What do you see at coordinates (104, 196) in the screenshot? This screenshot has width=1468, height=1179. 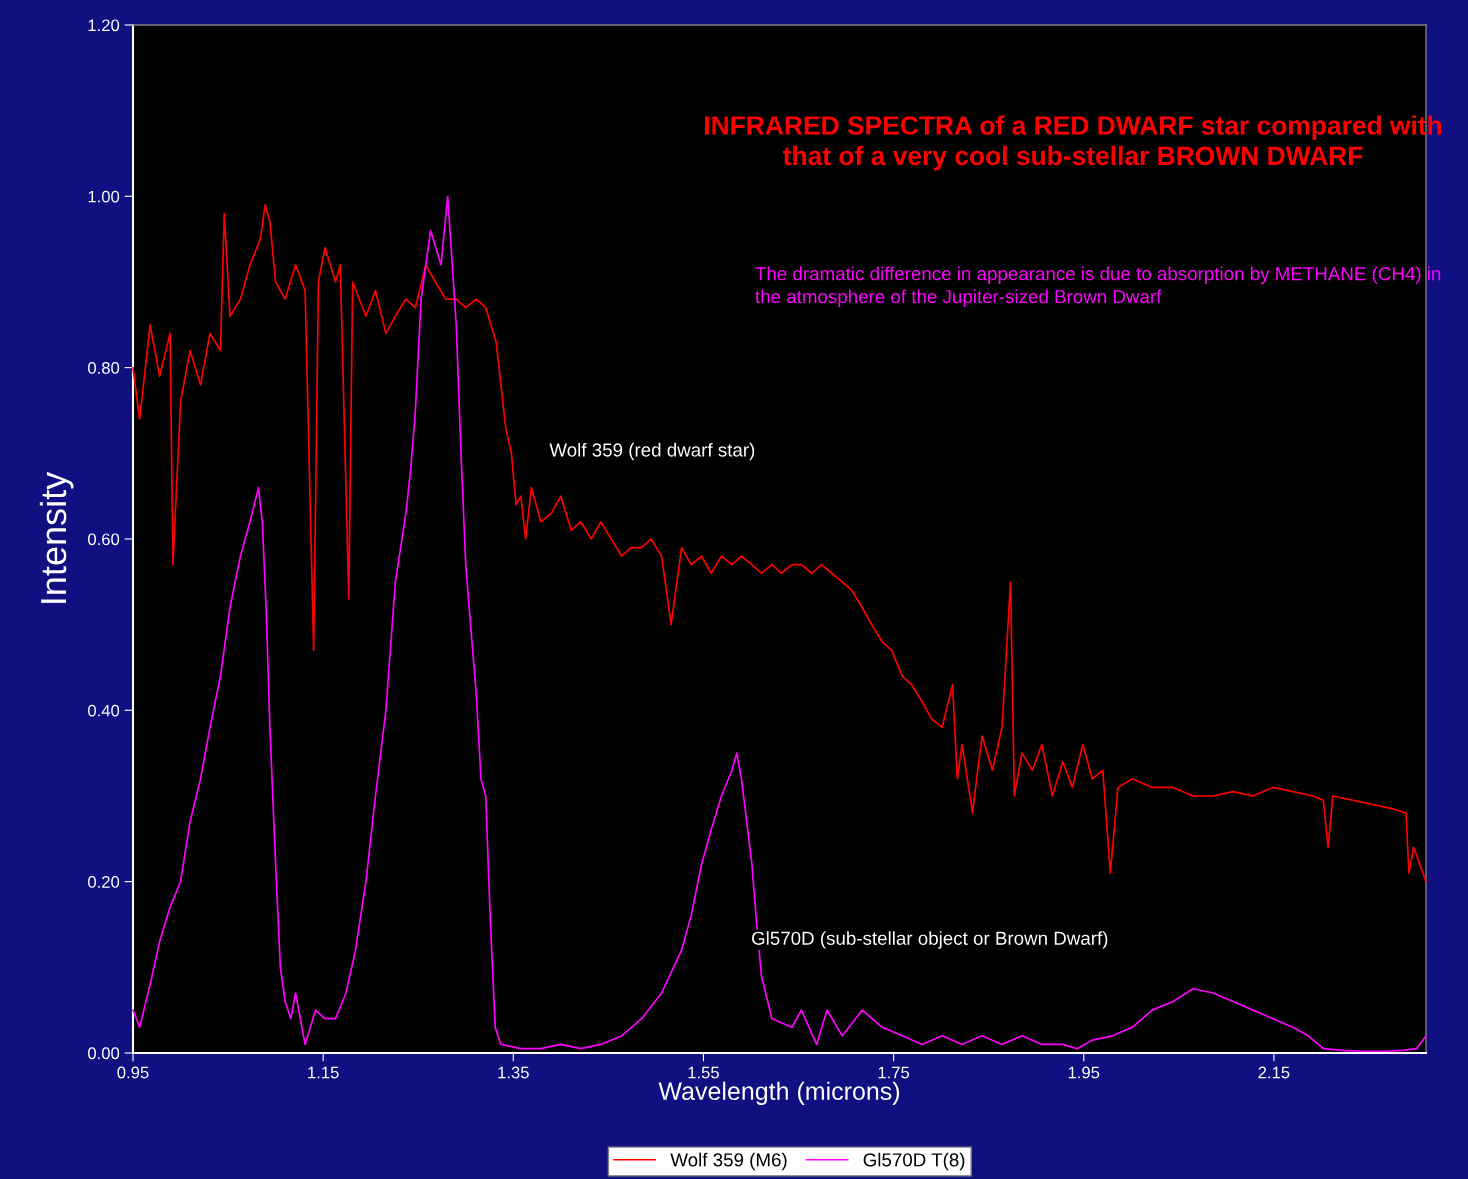 I see `y-tick-label: 1.00` at bounding box center [104, 196].